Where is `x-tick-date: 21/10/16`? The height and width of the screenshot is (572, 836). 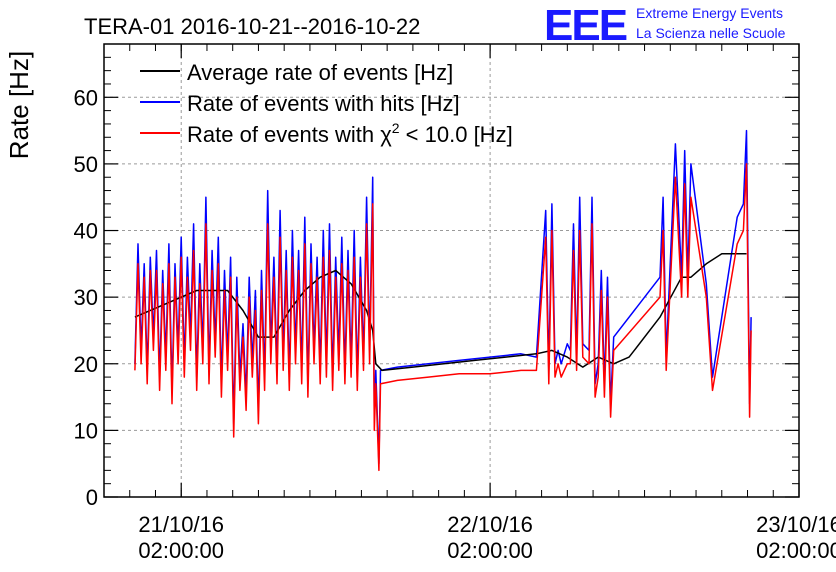 x-tick-date: 21/10/16 is located at coordinates (181, 524).